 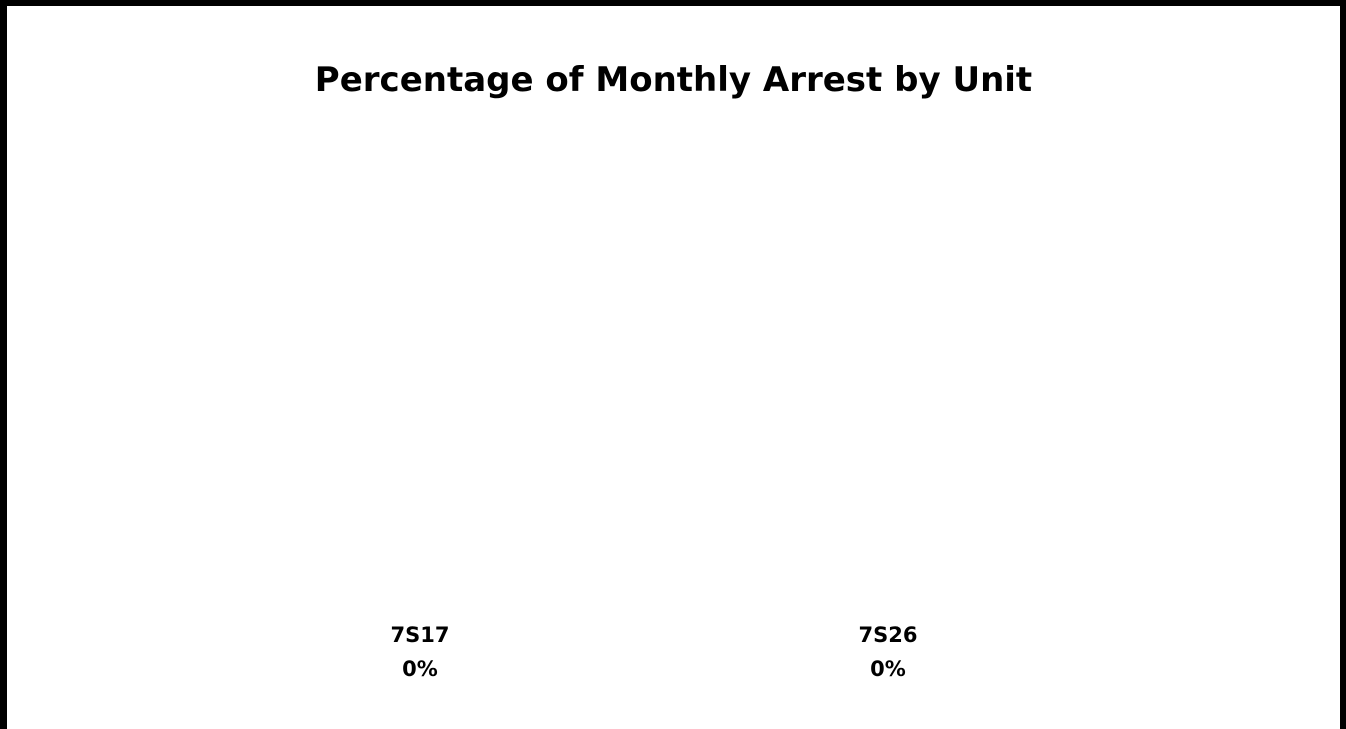 I want to click on slice-label-7s17: 7S17 0%, so click(x=420, y=652).